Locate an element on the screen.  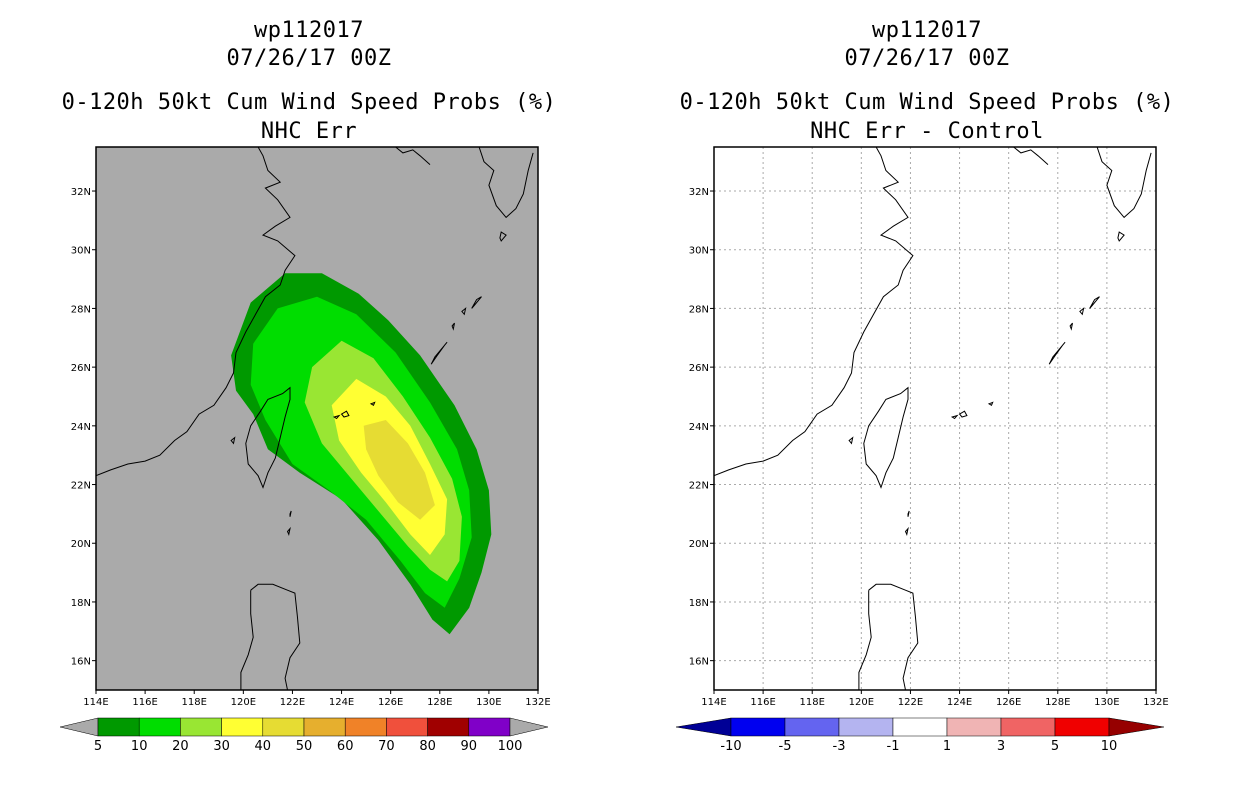
contour-fill-40pct is located at coordinates (399, 470).